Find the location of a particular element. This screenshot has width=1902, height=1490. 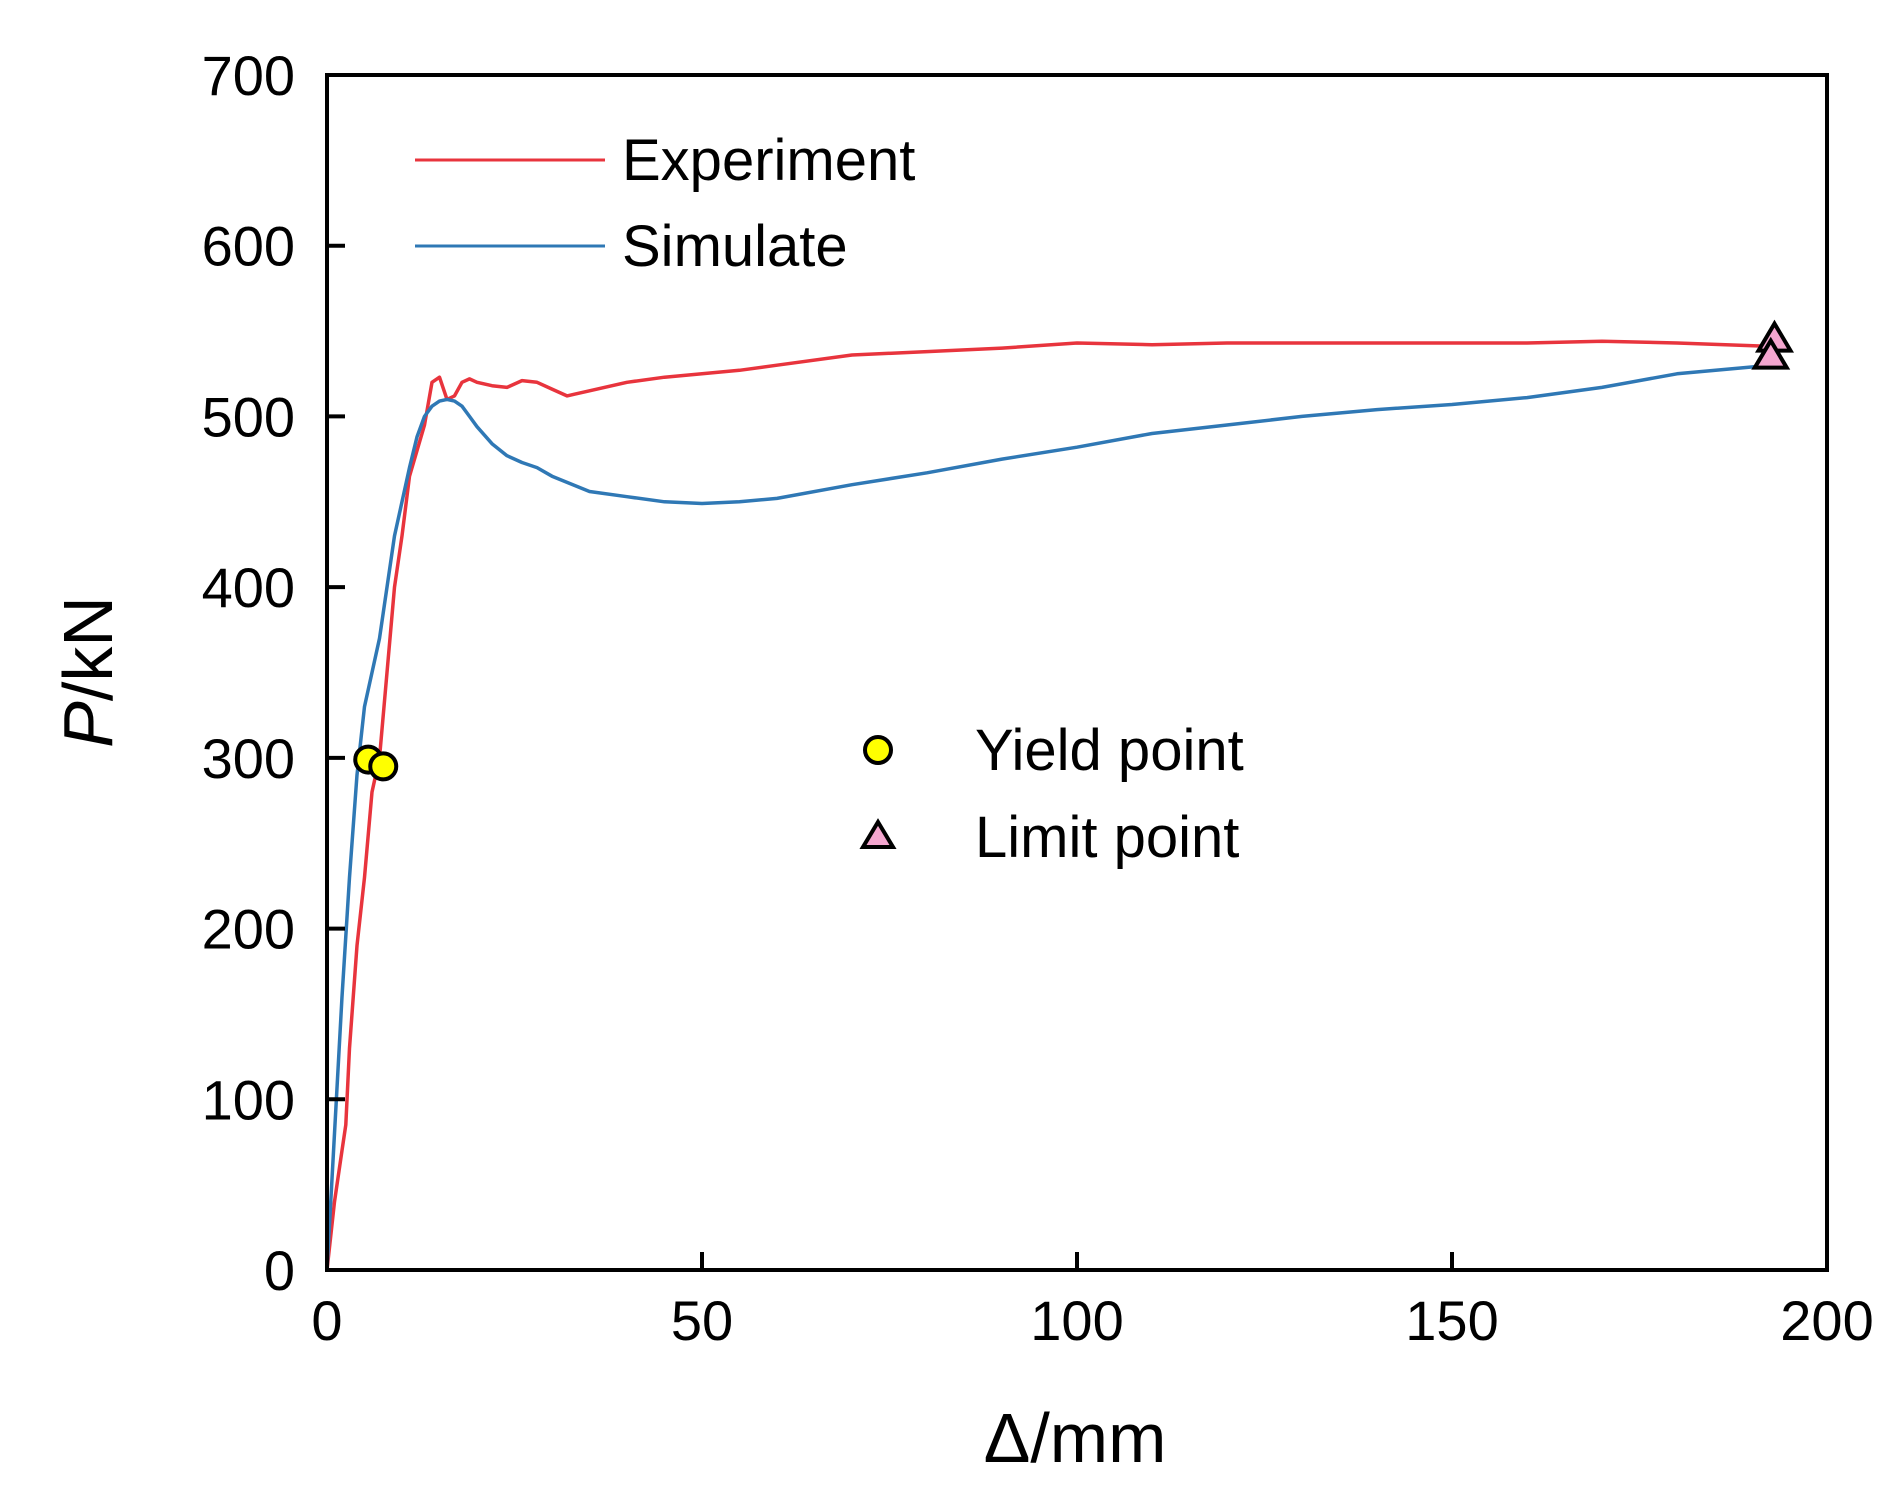

x-tick-label-150: 150 is located at coordinates (1451, 1320).